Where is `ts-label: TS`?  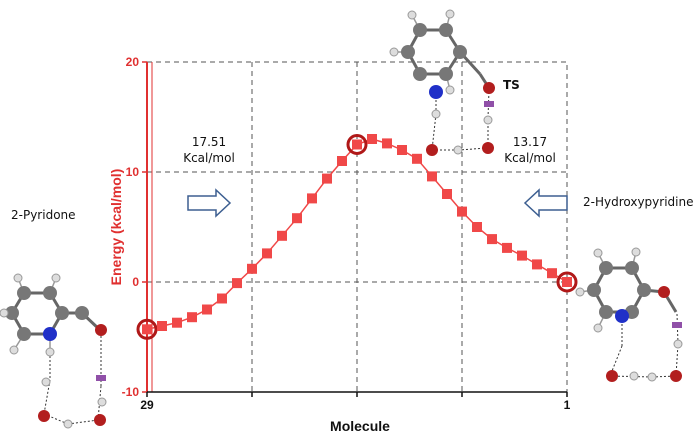 ts-label: TS is located at coordinates (511, 85).